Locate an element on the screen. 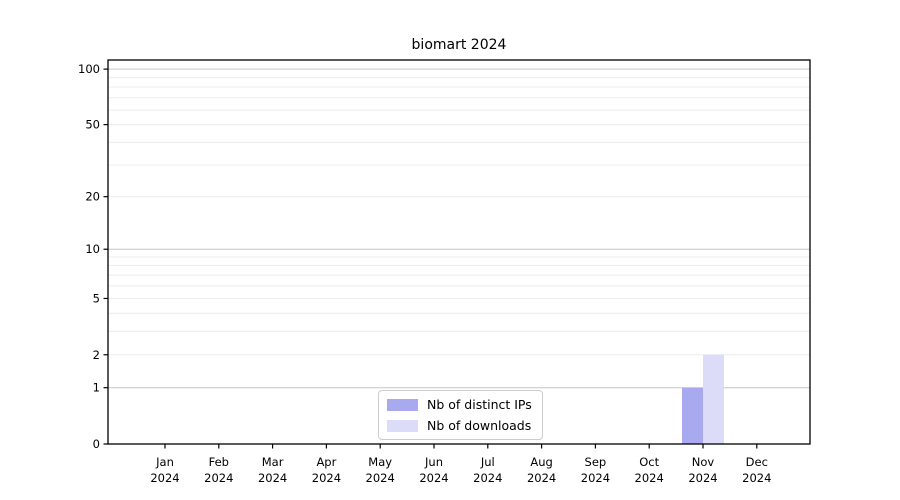 The width and height of the screenshot is (900, 500). x-tick-label-month: Dec is located at coordinates (757, 462).